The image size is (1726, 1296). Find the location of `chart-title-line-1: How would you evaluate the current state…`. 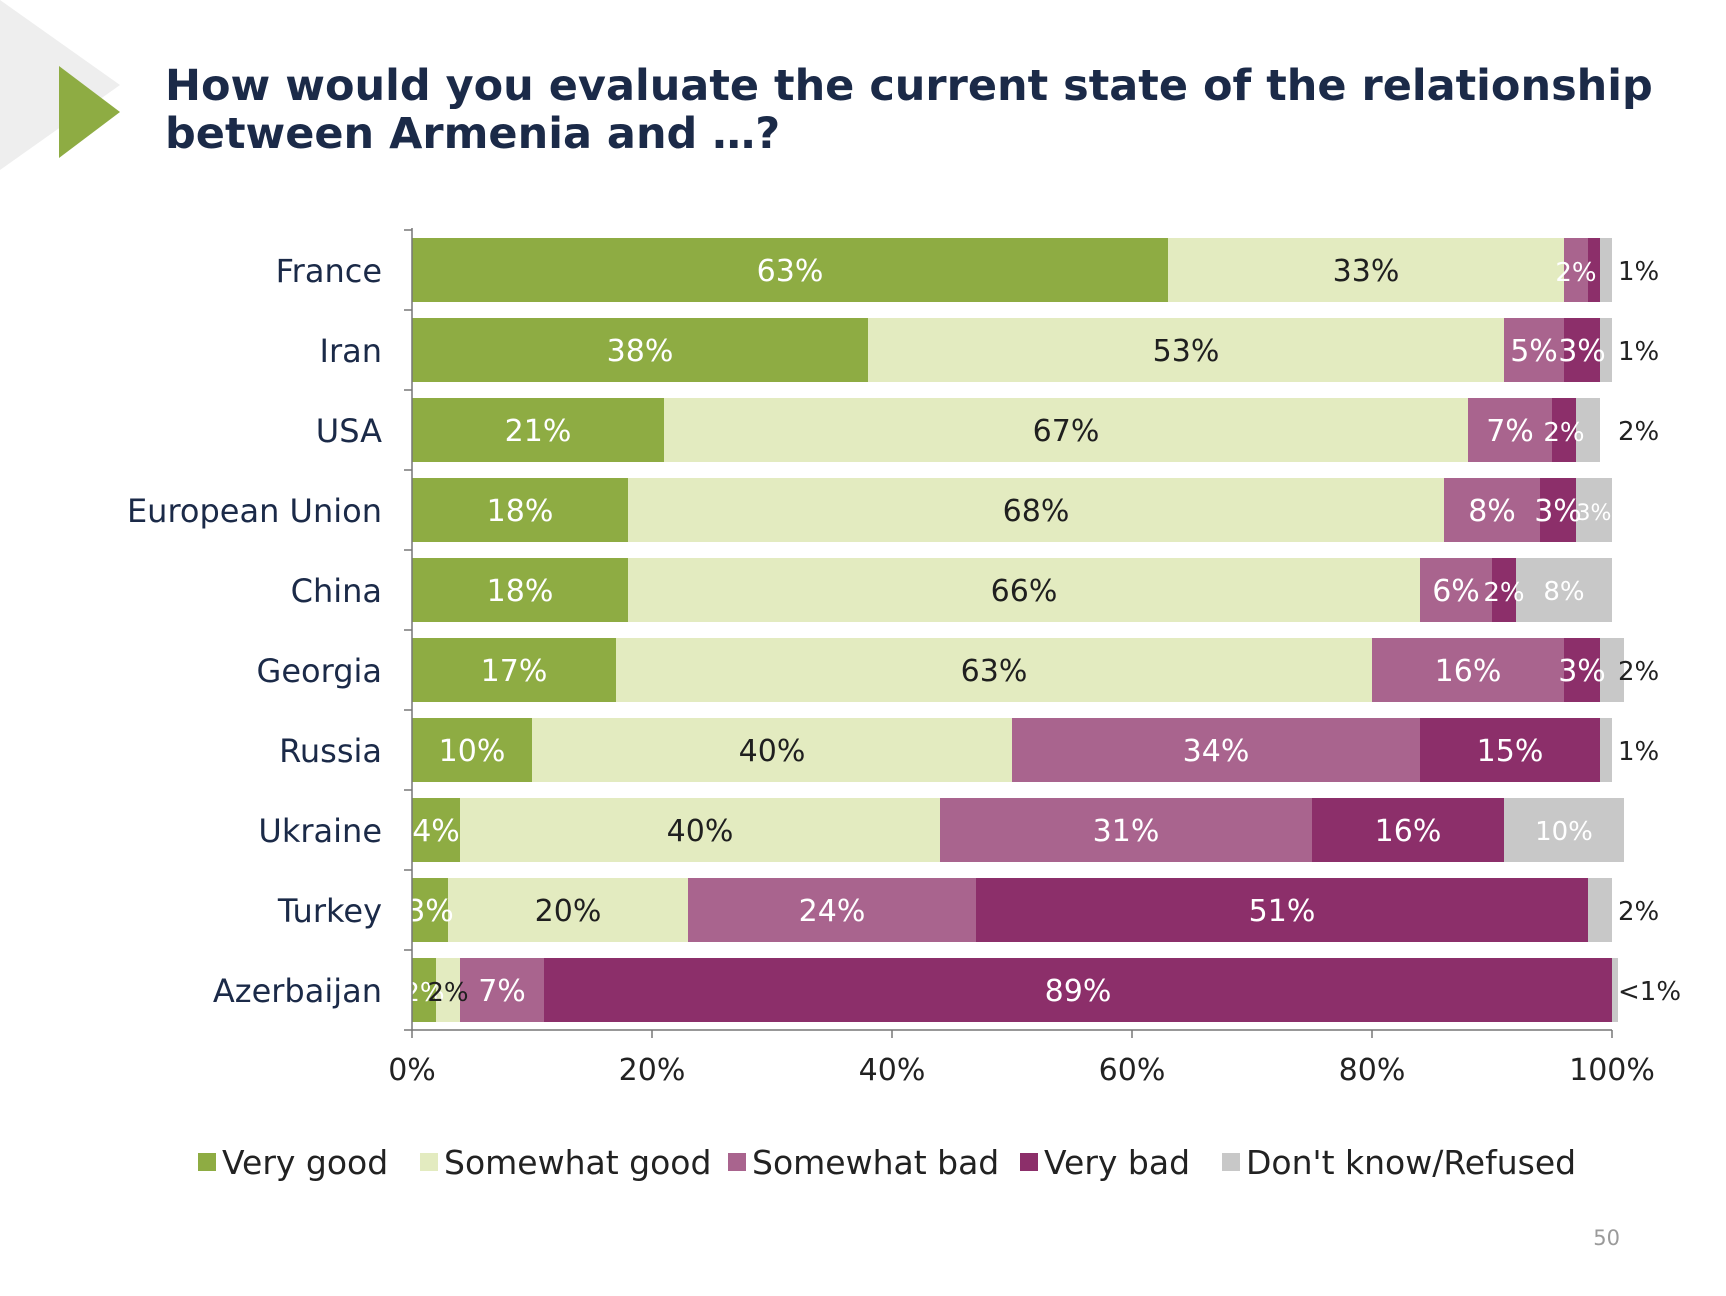

chart-title-line-1: How would you evaluate the current state… is located at coordinates (909, 86).